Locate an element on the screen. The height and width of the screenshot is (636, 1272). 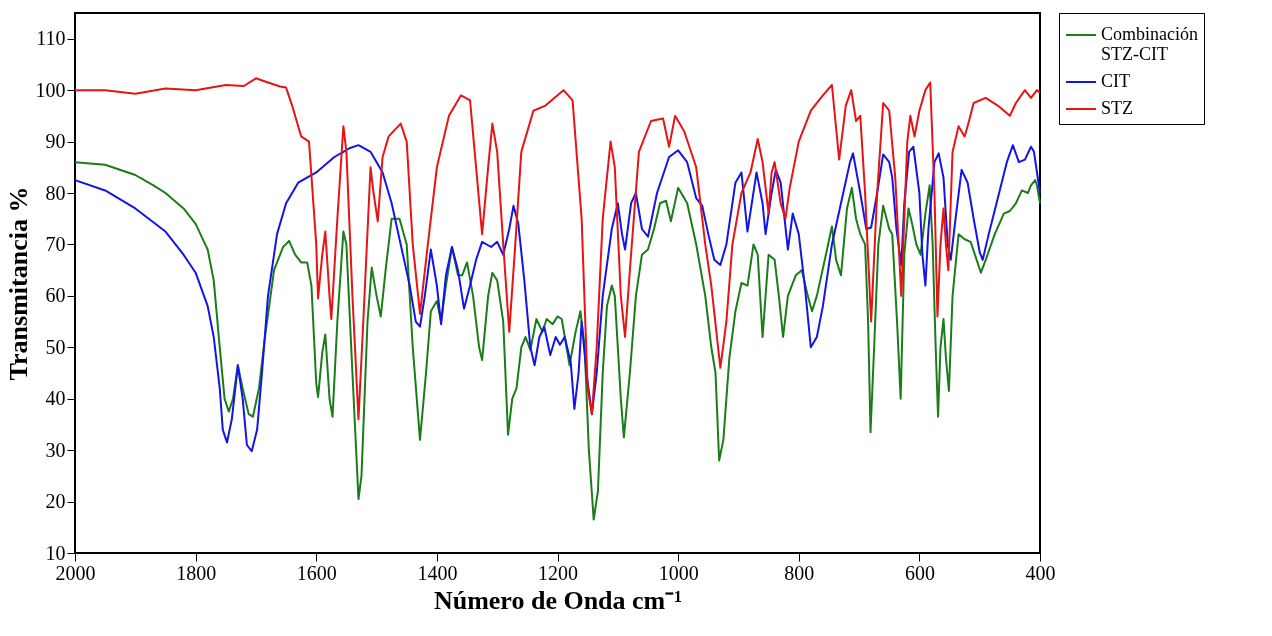
x-tick-label: 1800 is located at coordinates (196, 572).